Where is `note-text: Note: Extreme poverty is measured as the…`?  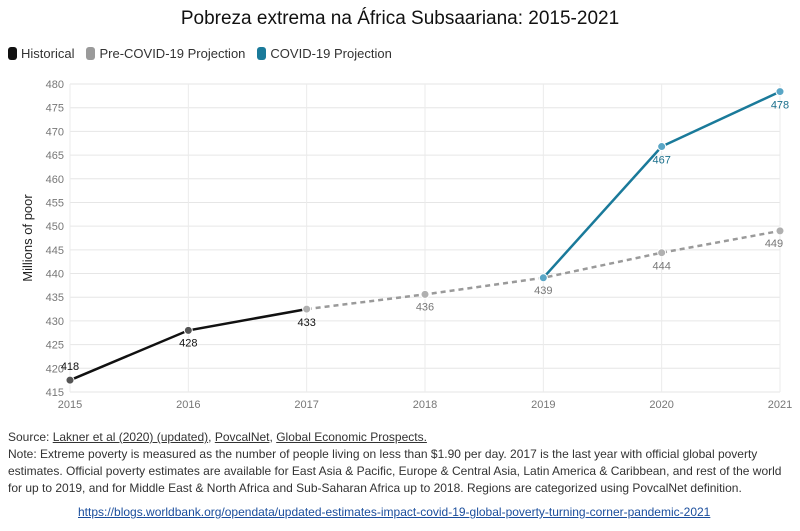
note-text: Note: Extreme poverty is measured as the… is located at coordinates (395, 471).